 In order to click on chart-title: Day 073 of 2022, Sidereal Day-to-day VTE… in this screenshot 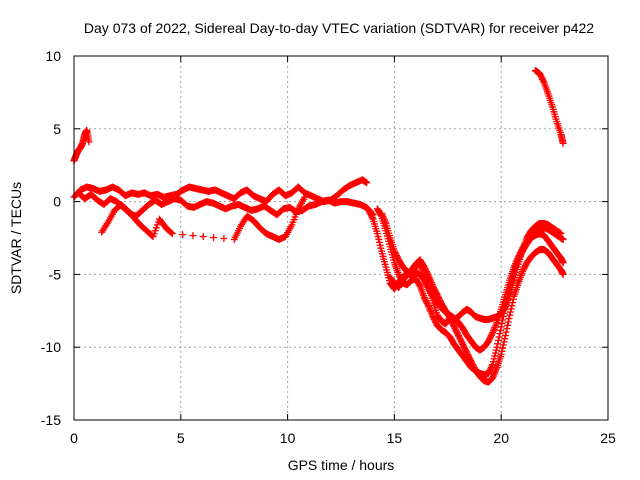, I will do `click(339, 28)`.